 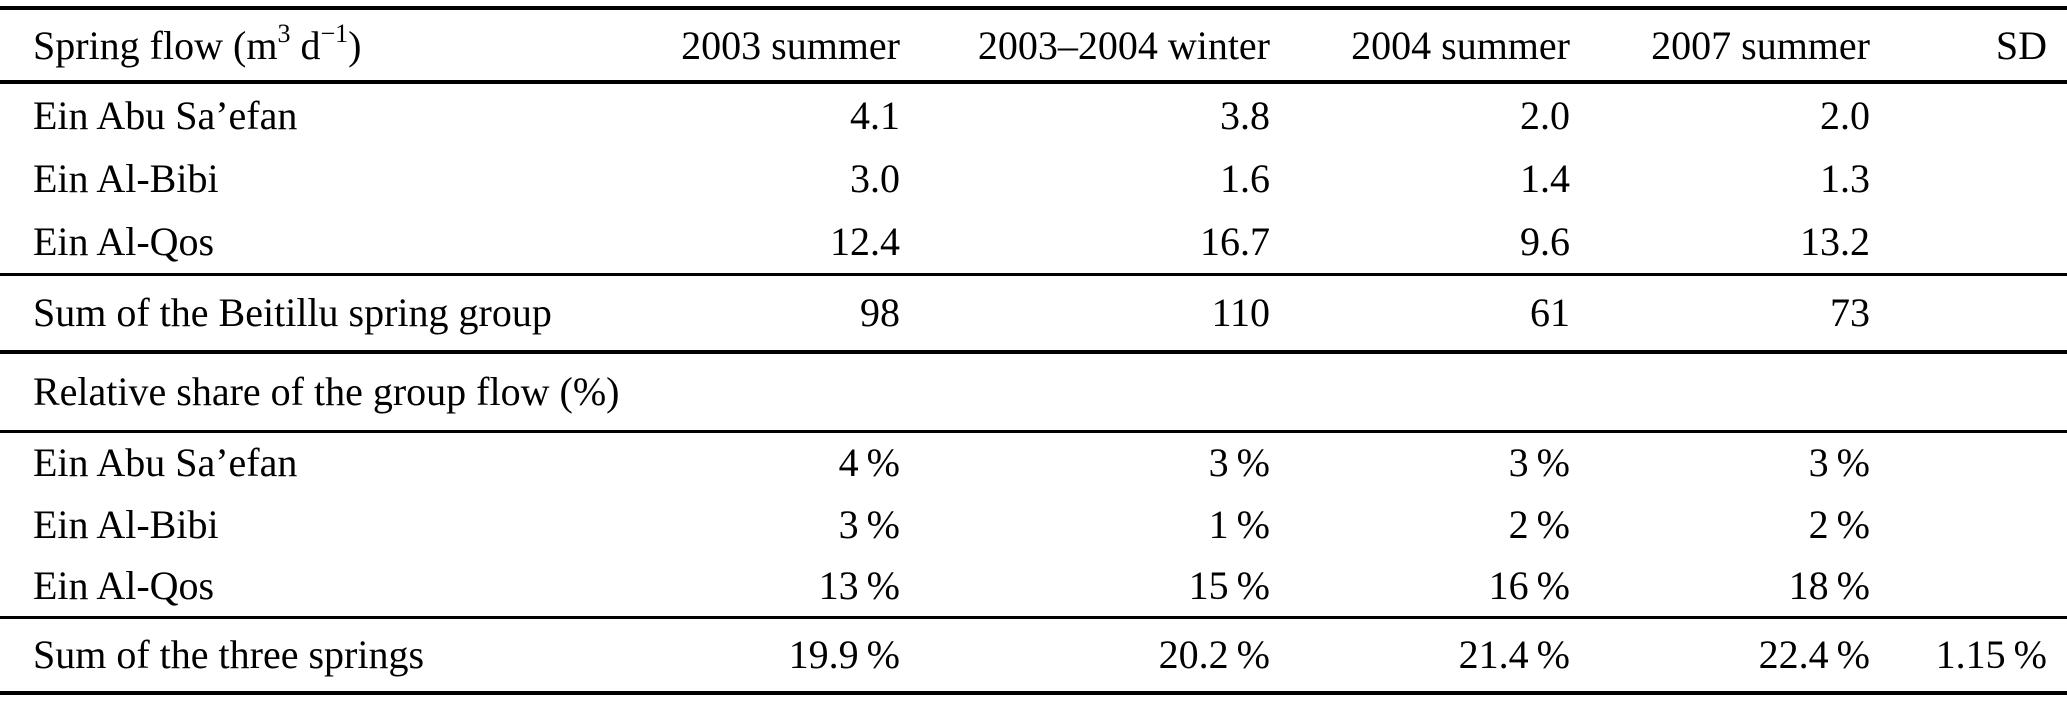 What do you see at coordinates (869, 463) in the screenshot?
I see `cell-value: 4 %` at bounding box center [869, 463].